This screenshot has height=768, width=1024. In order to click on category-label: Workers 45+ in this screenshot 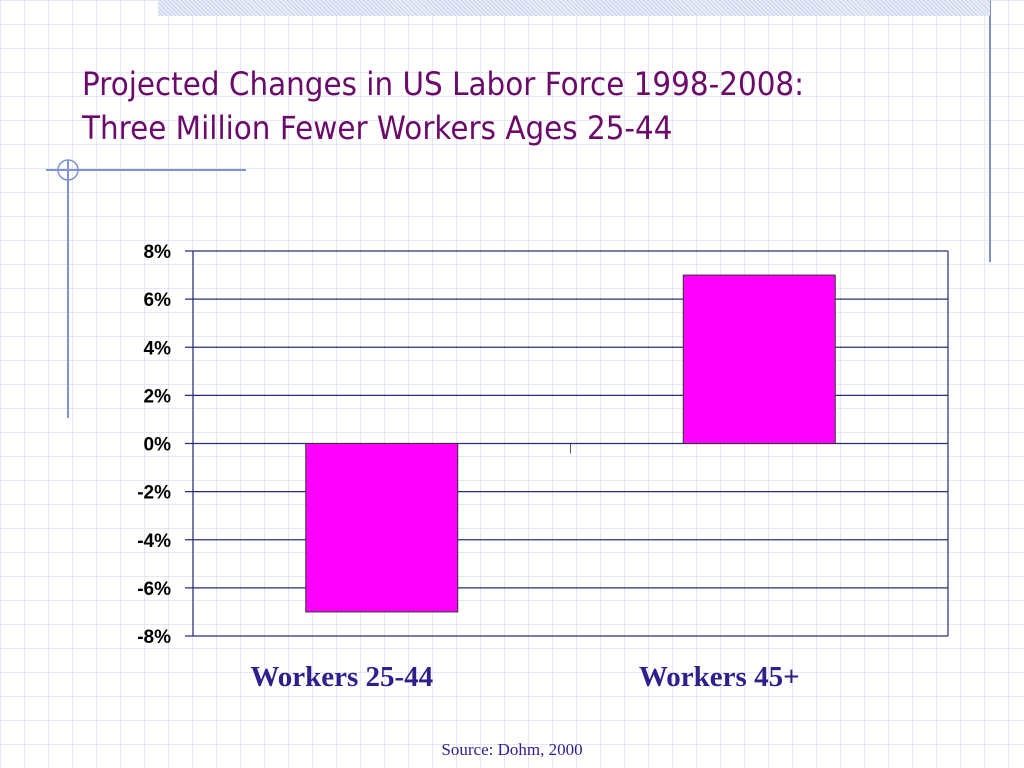, I will do `click(719, 677)`.